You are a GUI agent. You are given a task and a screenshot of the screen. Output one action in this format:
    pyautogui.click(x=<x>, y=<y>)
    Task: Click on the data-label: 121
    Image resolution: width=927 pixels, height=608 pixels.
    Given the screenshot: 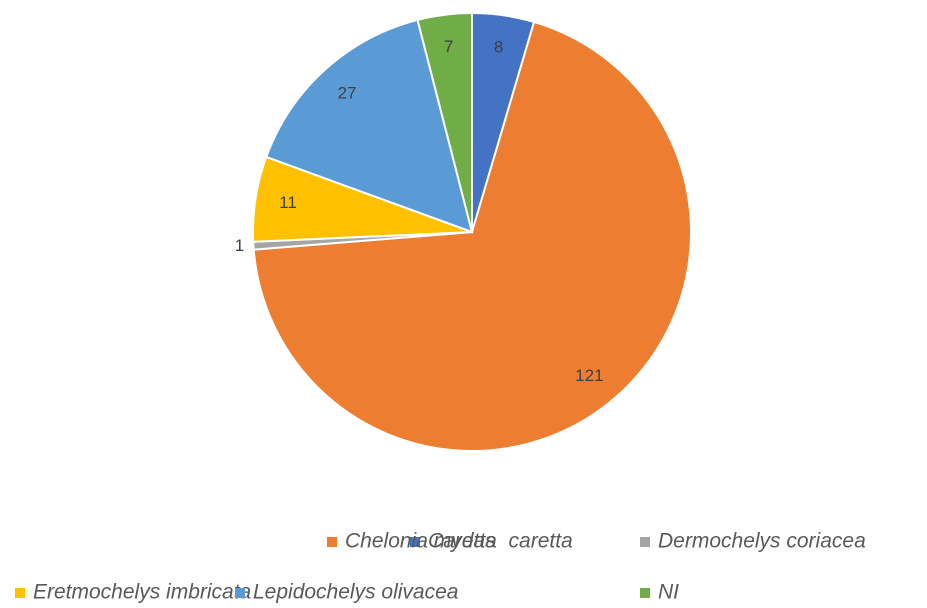 What is the action you would take?
    pyautogui.click(x=589, y=375)
    